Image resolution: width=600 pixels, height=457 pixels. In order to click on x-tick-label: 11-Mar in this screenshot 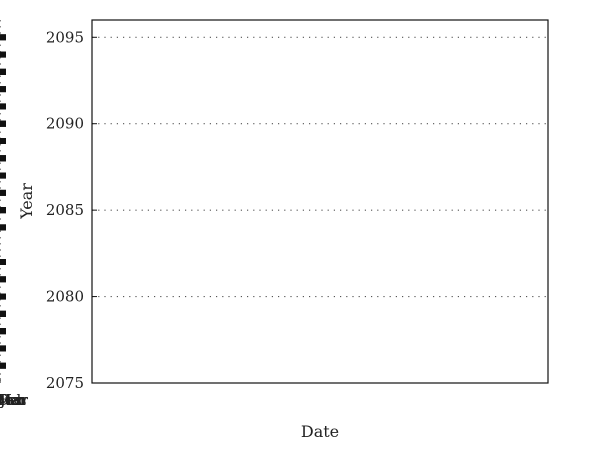, I will do `click(14, 400)`.